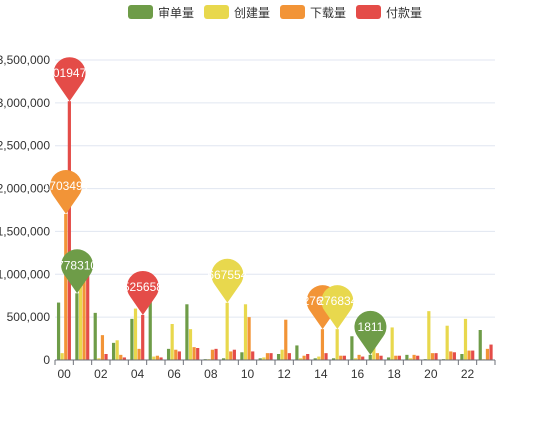 This screenshot has width=550, height=425. What do you see at coordinates (69, 73) in the screenshot?
I see `marker-label: 3019473` at bounding box center [69, 73].